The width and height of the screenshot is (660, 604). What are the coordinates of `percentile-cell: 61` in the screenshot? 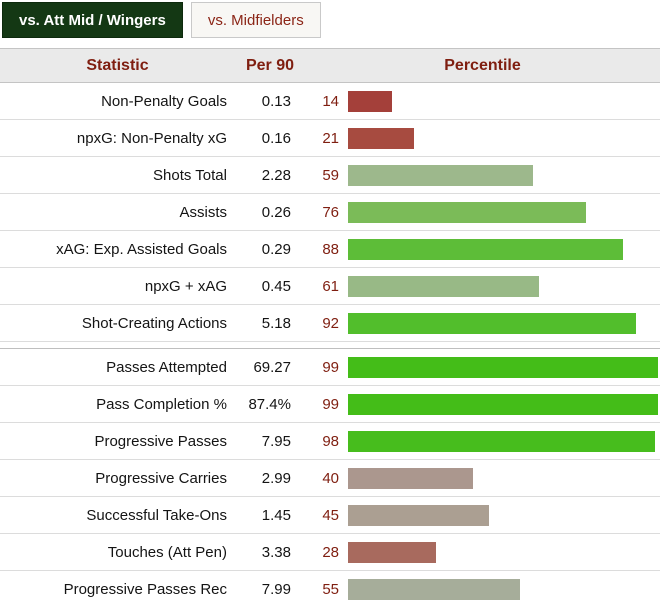 It's located at (482, 286).